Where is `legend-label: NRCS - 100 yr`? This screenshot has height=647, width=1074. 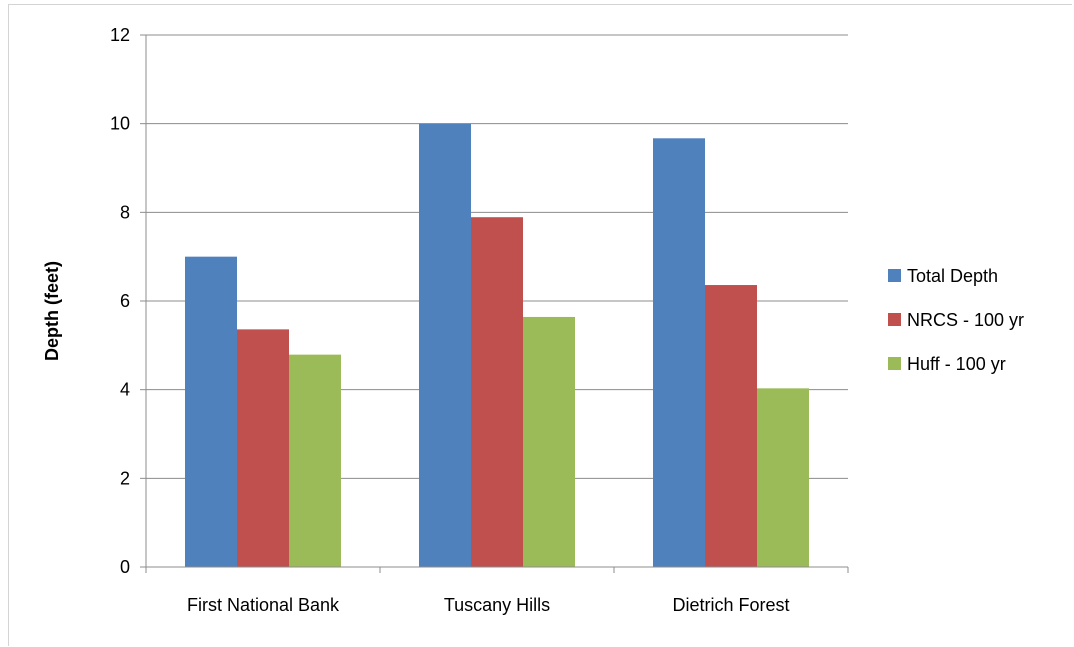 legend-label: NRCS - 100 yr is located at coordinates (965, 320).